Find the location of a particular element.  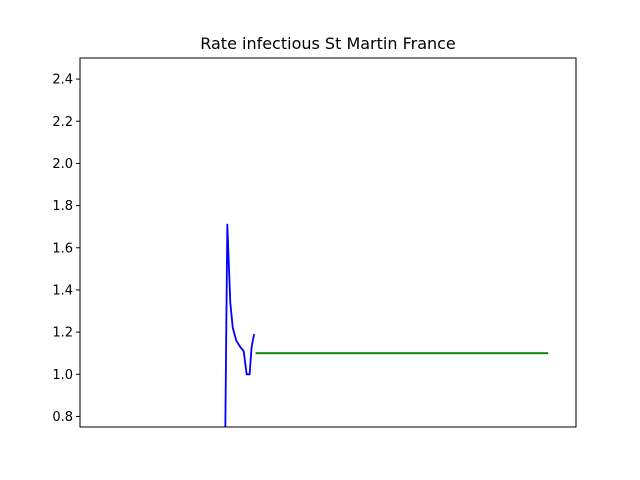

y-tick-label: 2.0 is located at coordinates (62, 164).